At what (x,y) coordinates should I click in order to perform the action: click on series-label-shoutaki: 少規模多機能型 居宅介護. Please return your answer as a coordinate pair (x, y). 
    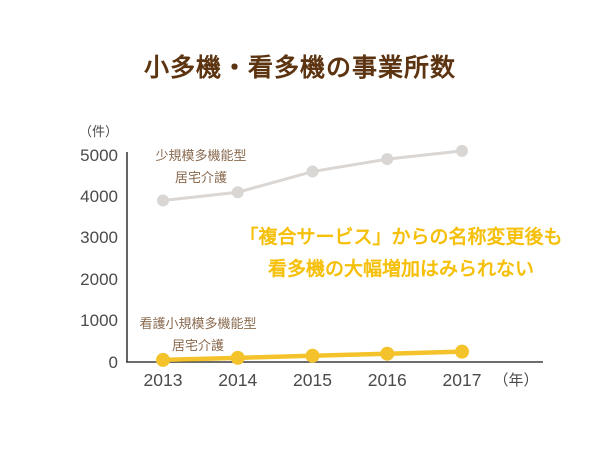
    Looking at the image, I should click on (201, 167).